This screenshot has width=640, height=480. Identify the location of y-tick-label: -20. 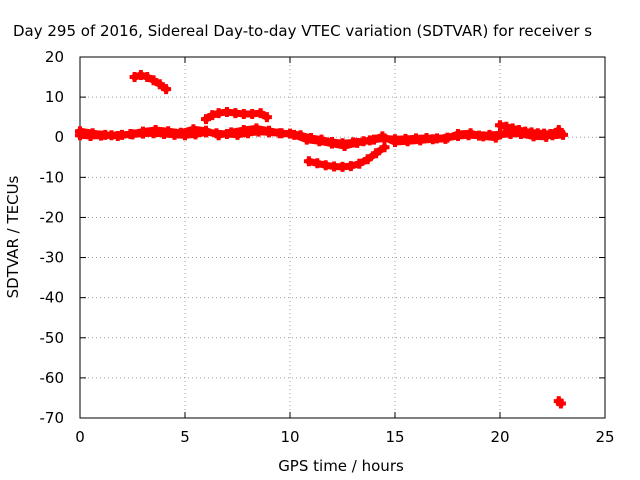
(52, 217).